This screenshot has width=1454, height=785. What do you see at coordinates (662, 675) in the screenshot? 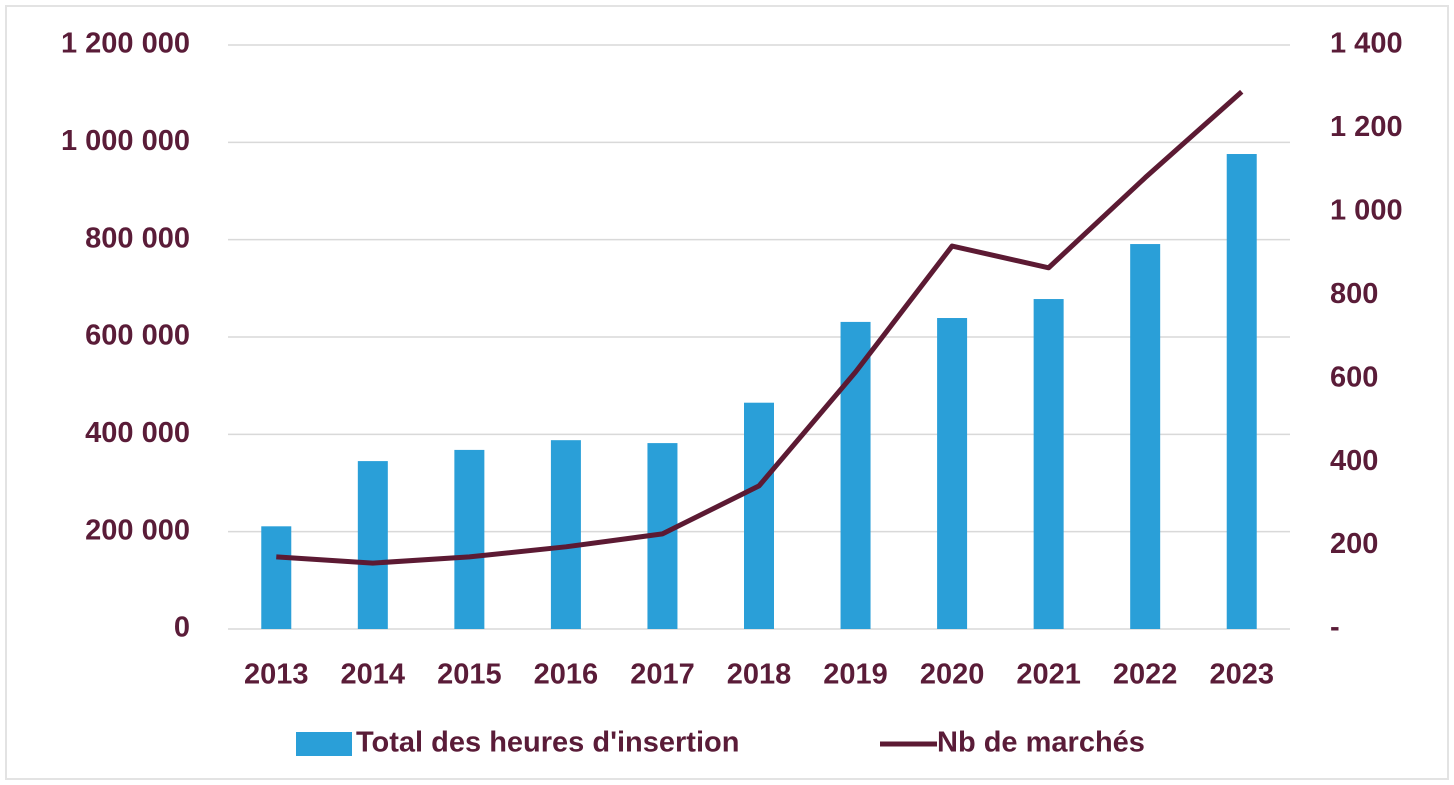
I see `x-tick-label: 2017` at bounding box center [662, 675].